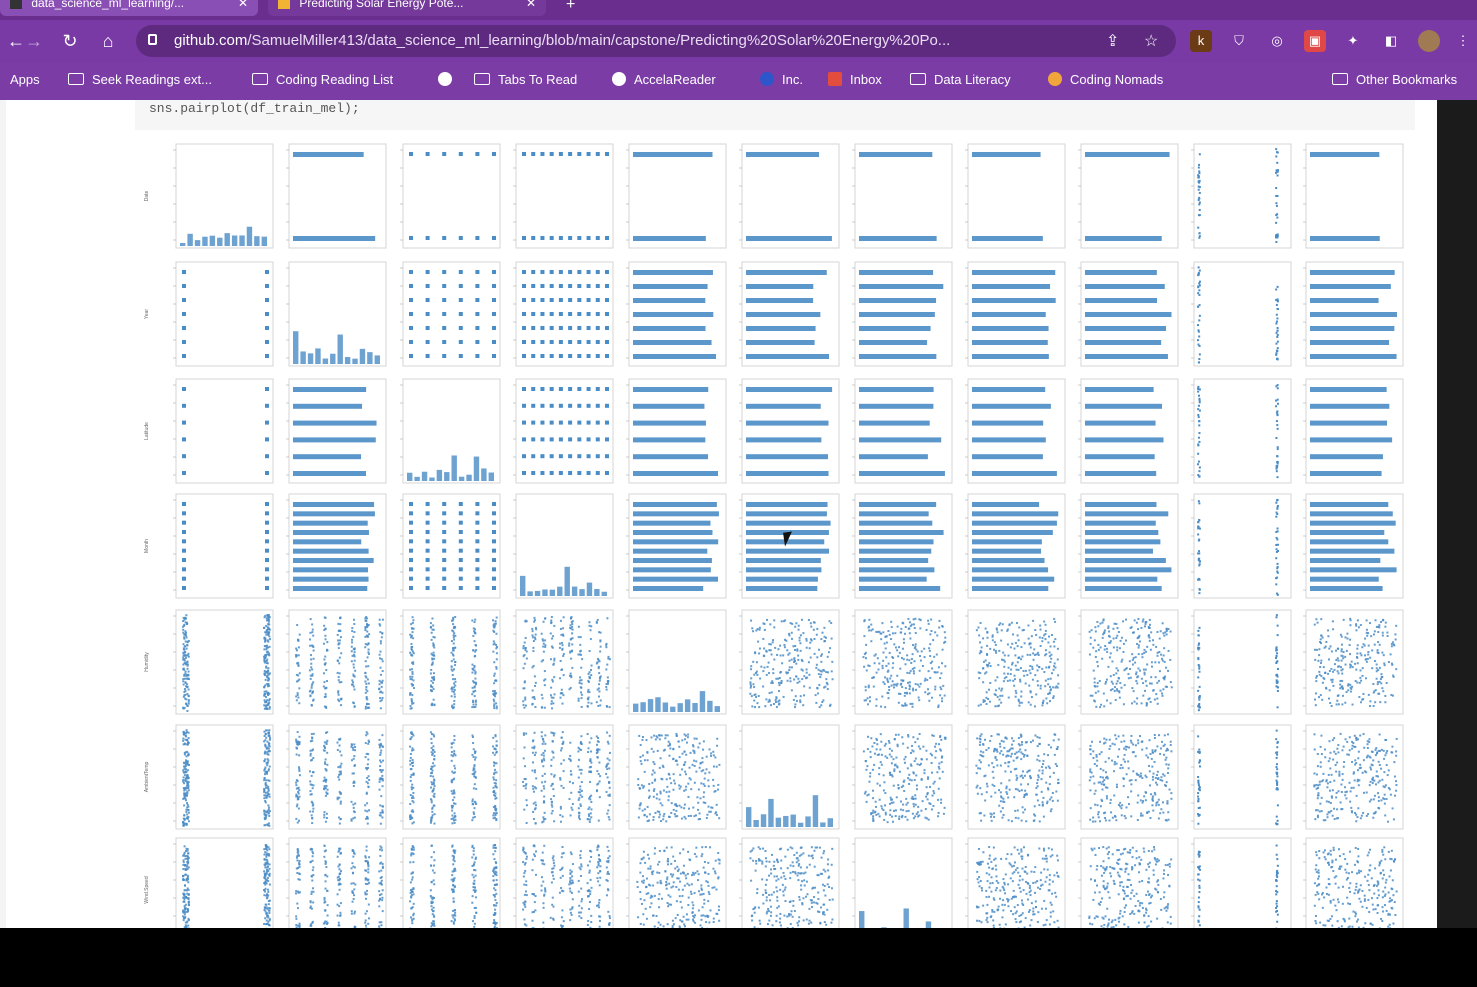  I want to click on bookmark-other: Other Bookmarks, so click(1394, 79).